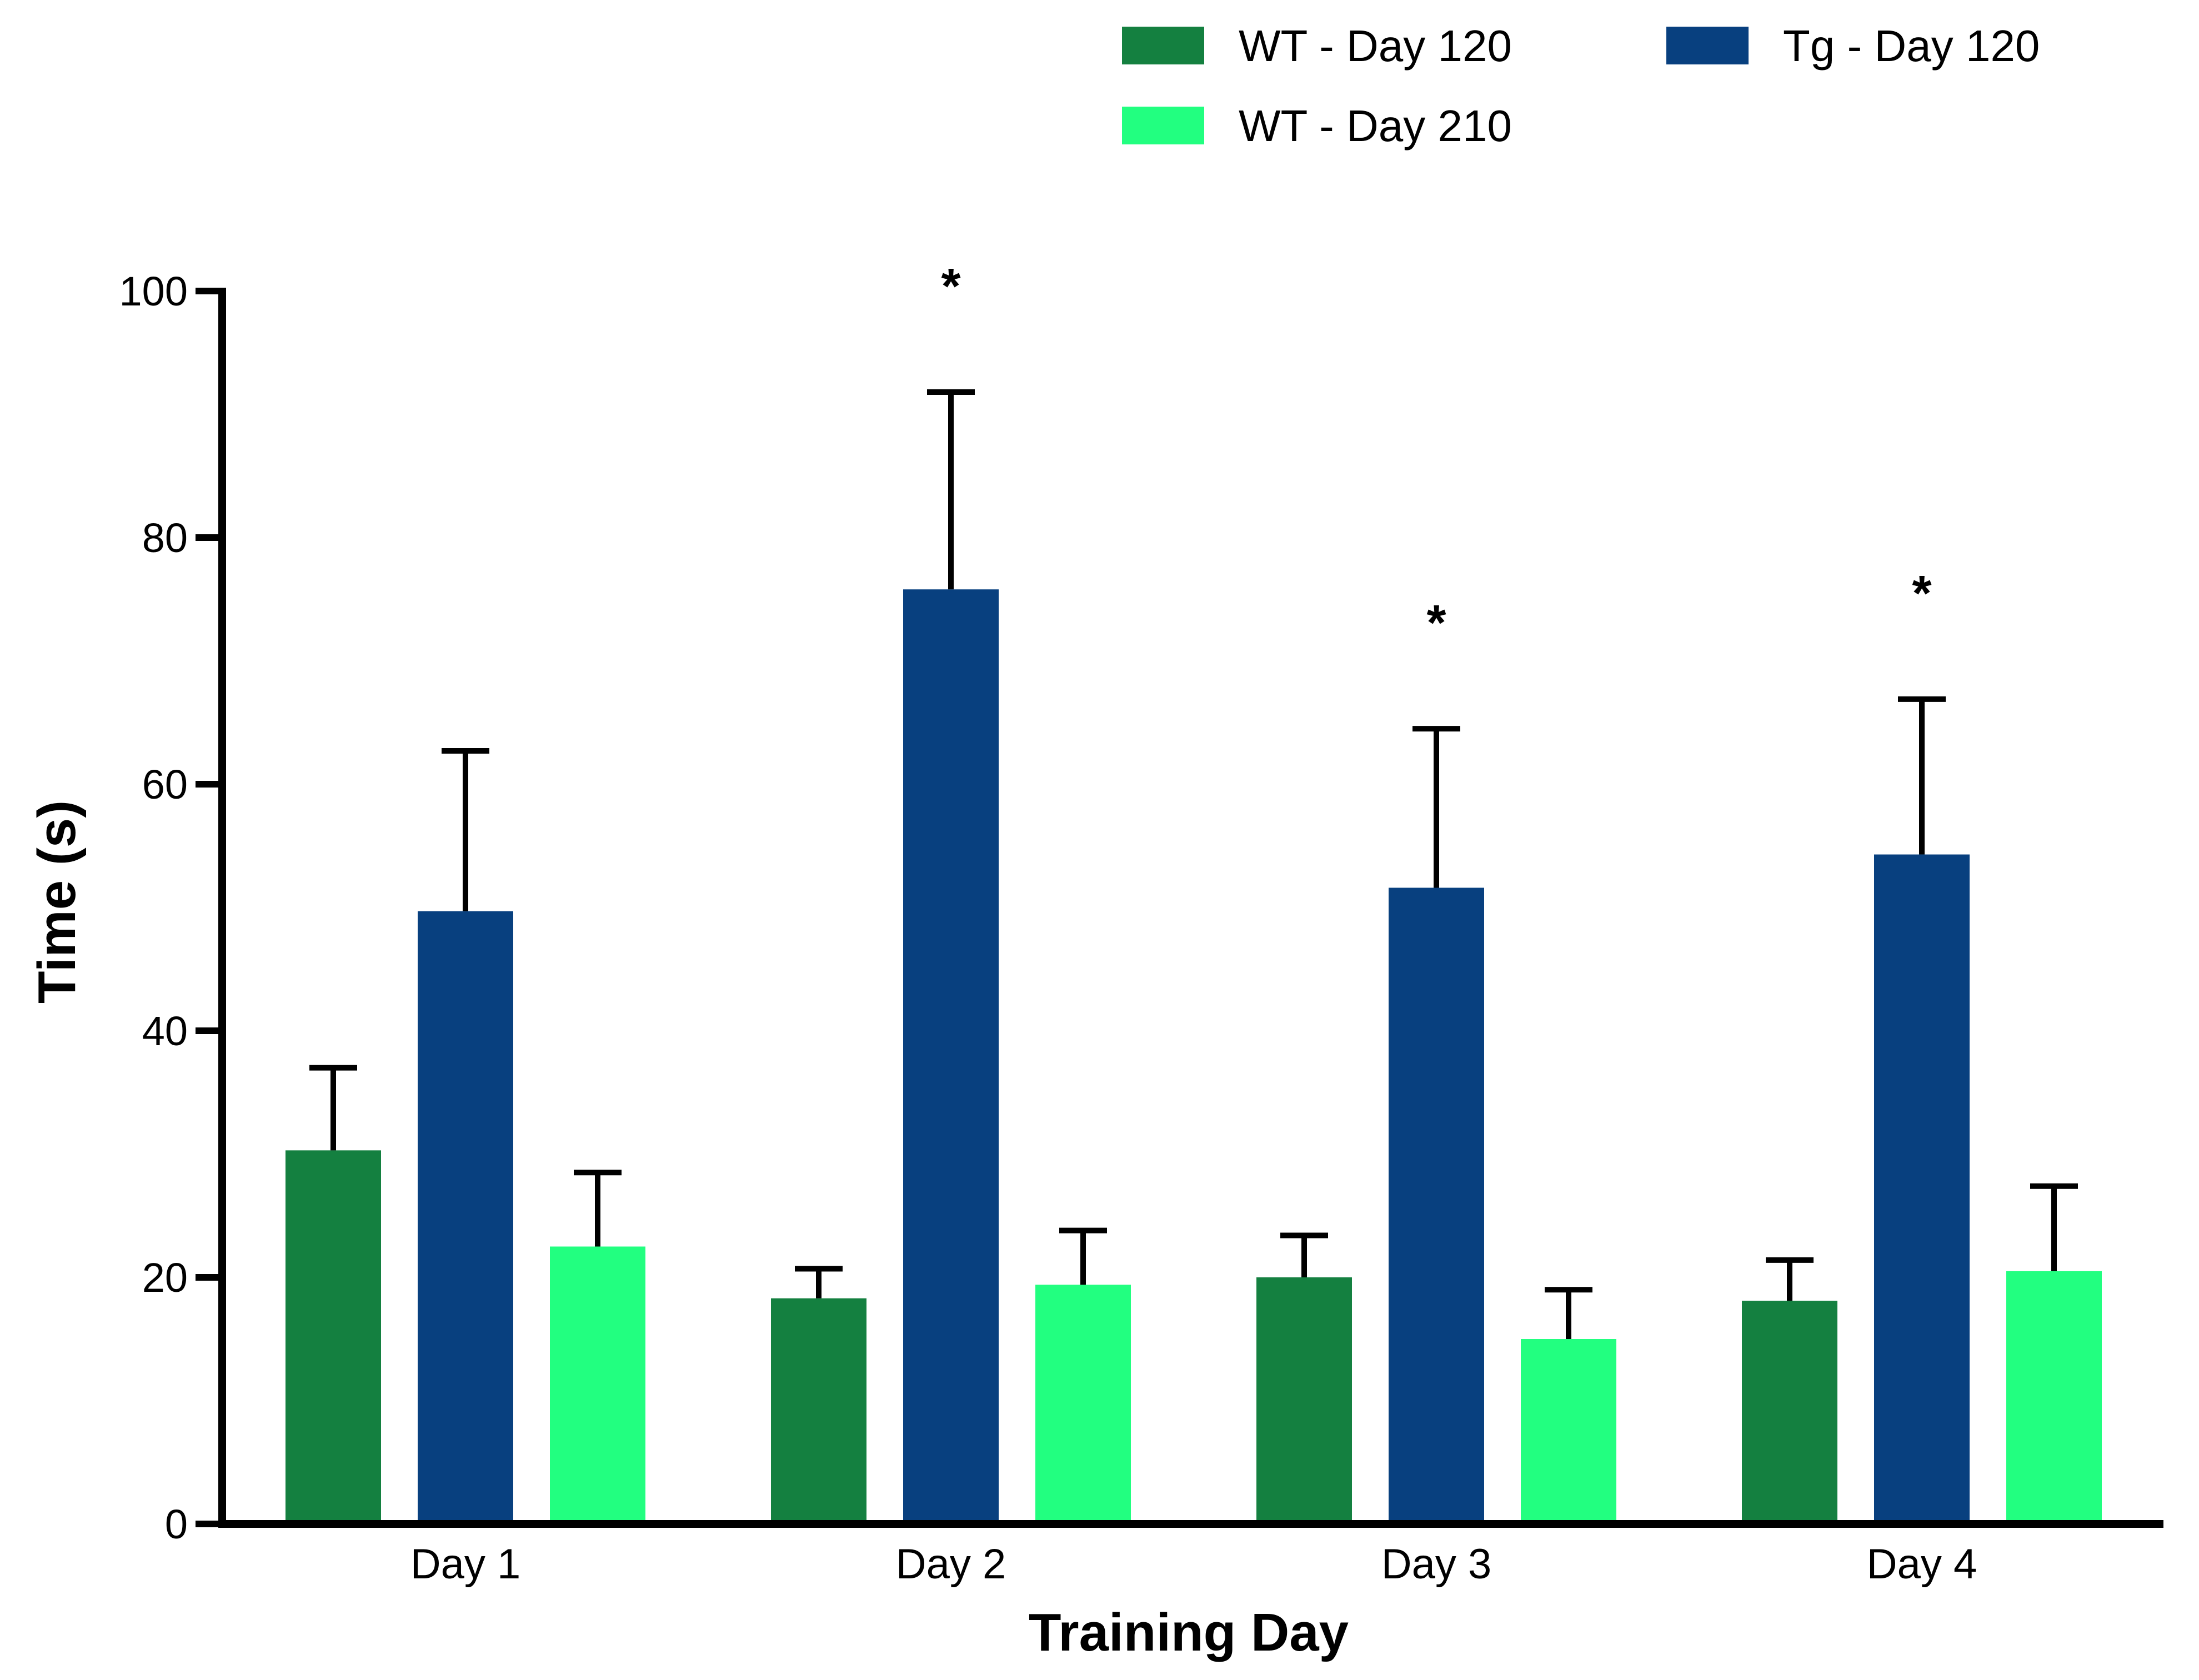 The image size is (2199, 1680). What do you see at coordinates (1922, 1564) in the screenshot?
I see `x-tick-label: Day 4` at bounding box center [1922, 1564].